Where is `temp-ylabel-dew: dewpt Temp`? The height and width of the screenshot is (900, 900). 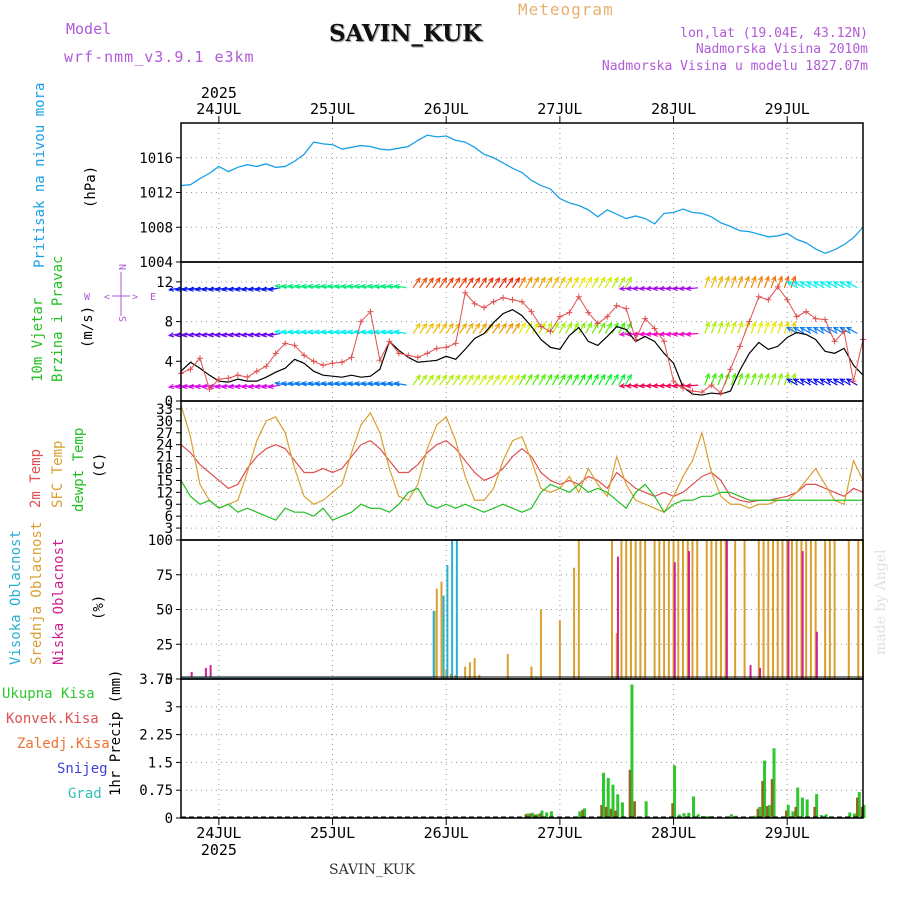
temp-ylabel-dew: dewpt Temp is located at coordinates (79, 469).